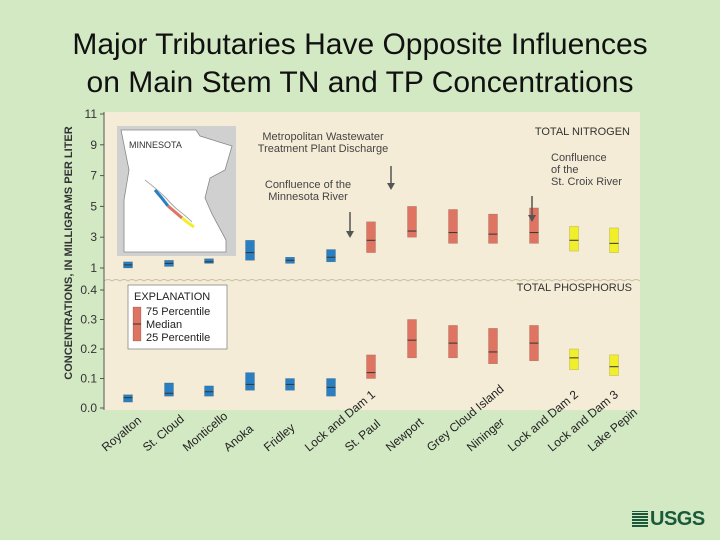 This screenshot has width=720, height=540. What do you see at coordinates (175, 212) in the screenshot?
I see `map-river-metro` at bounding box center [175, 212].